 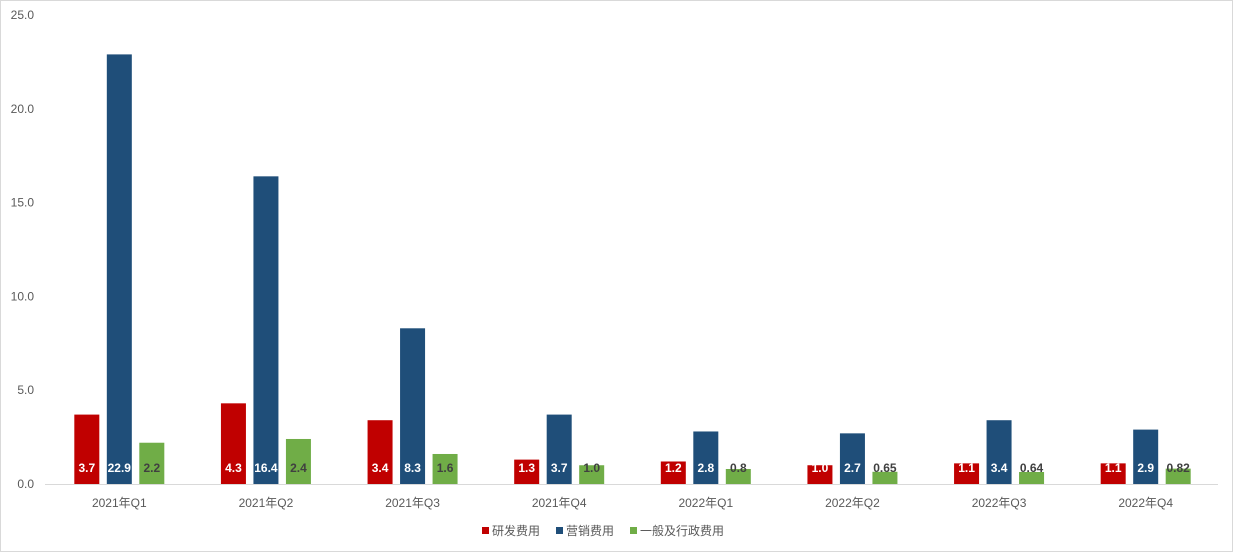 I want to click on x-tick-label: 2021年Q1, so click(x=119, y=503).